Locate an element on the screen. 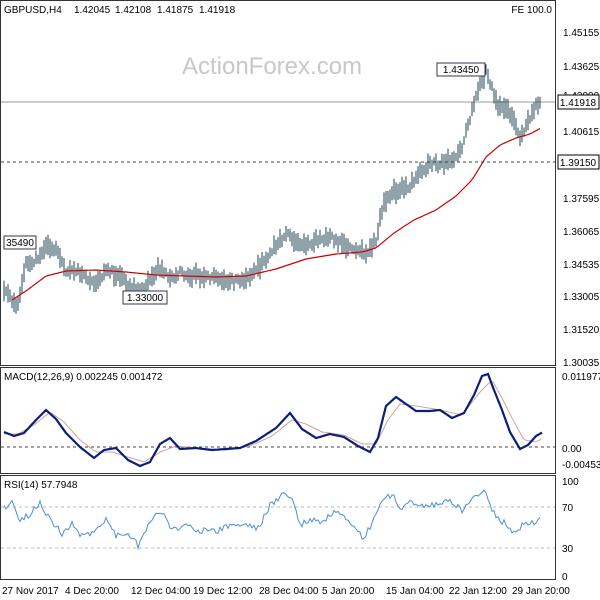  high-label: 1.43450 is located at coordinates (461, 70).